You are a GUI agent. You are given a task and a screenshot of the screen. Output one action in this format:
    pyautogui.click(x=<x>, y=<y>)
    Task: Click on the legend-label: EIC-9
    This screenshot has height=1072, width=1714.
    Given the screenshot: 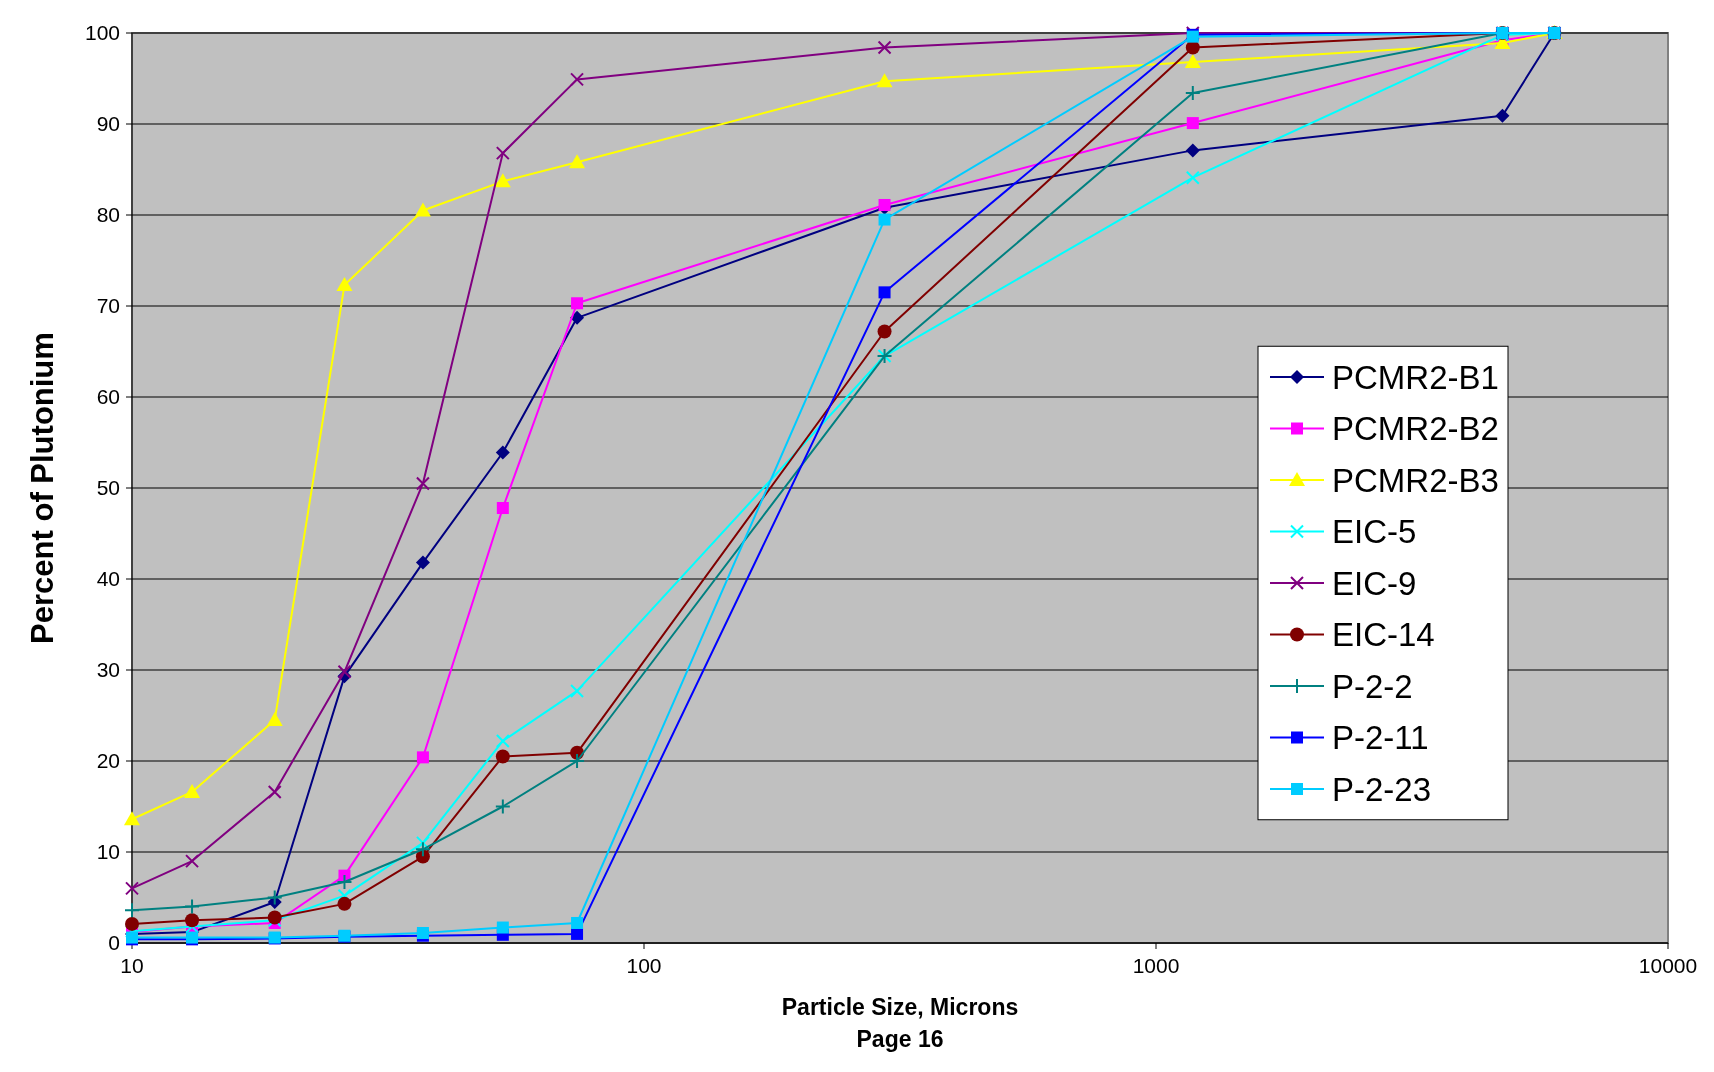 What is the action you would take?
    pyautogui.click(x=1374, y=583)
    